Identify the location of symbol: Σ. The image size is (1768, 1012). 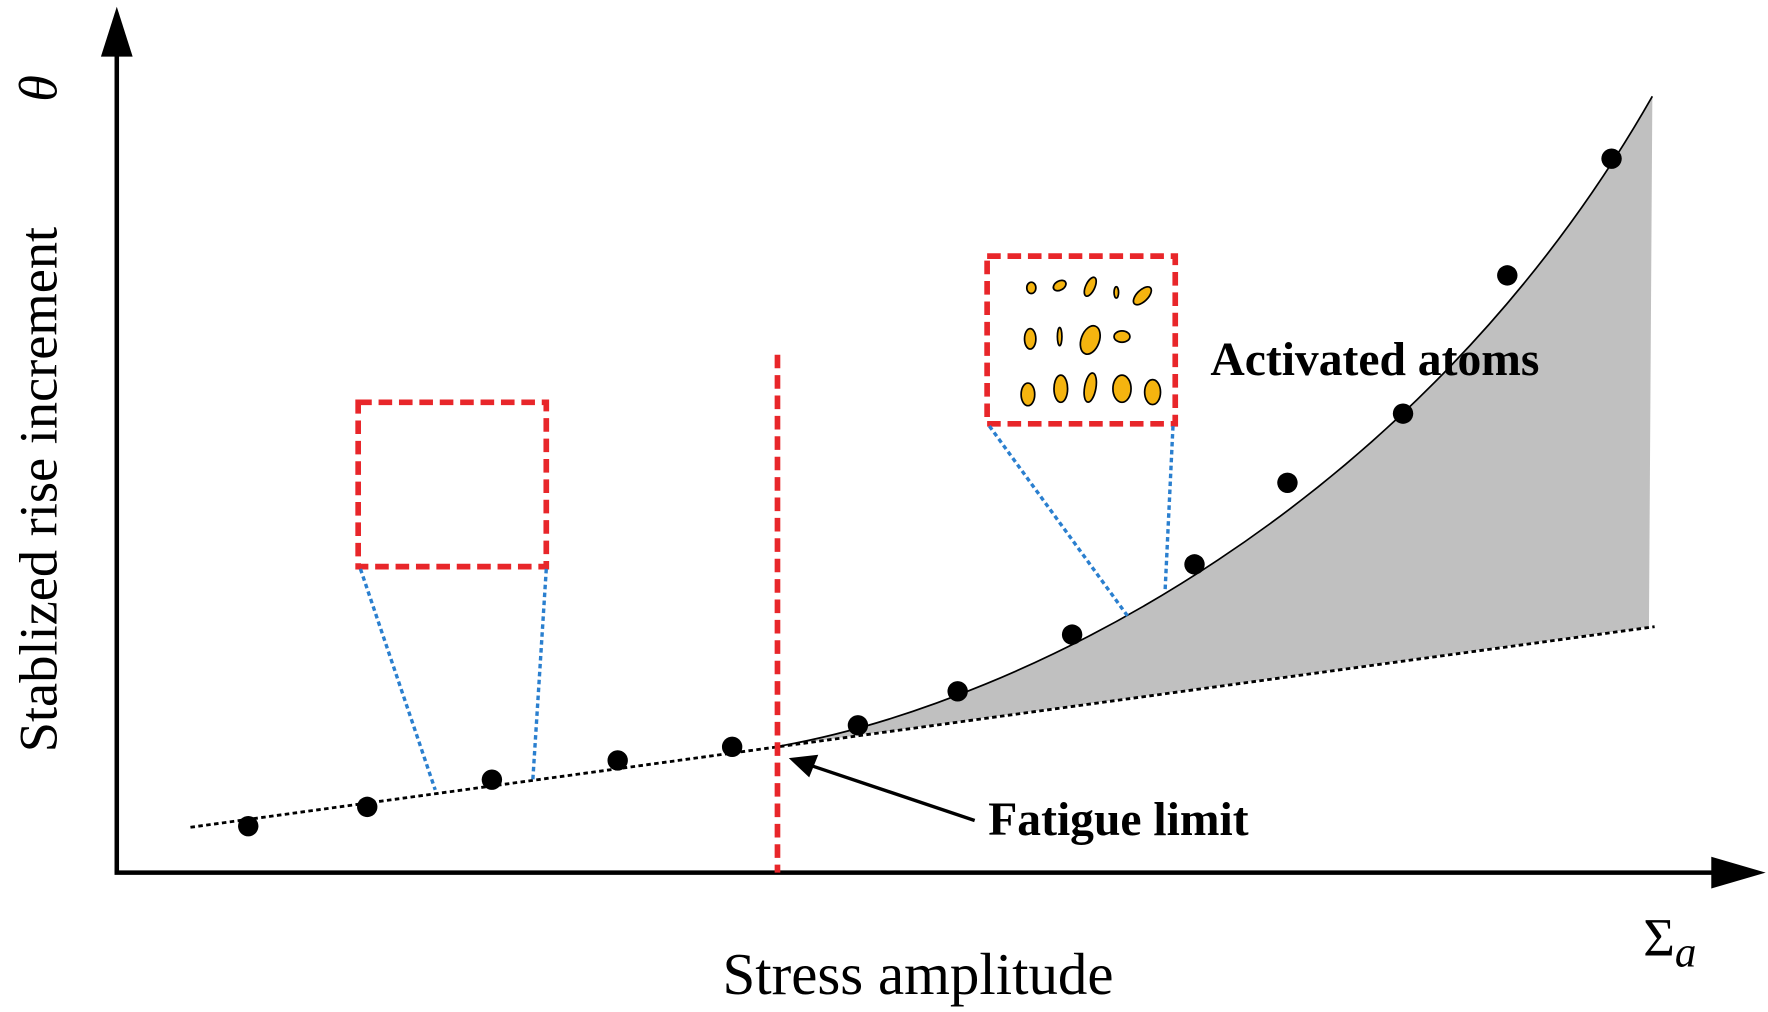
(1659, 937).